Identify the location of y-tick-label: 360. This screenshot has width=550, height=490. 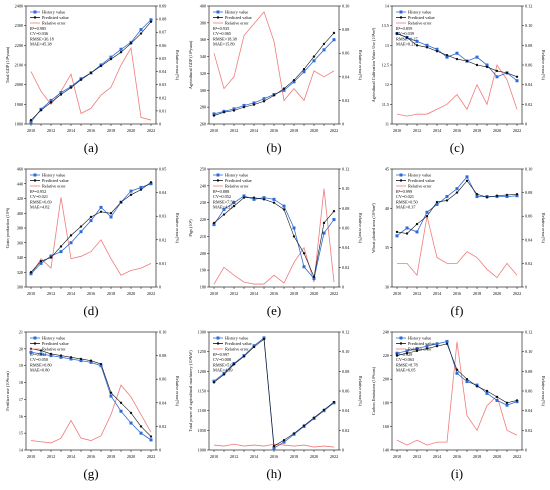
(203, 39).